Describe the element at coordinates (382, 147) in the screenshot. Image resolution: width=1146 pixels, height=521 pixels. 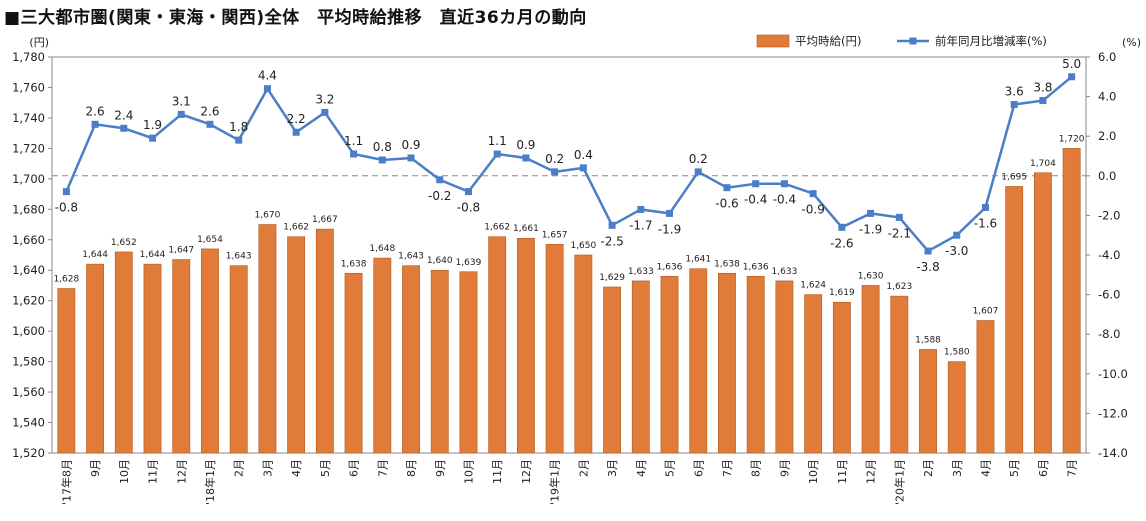
I see `line-value-label: 0.8` at that location.